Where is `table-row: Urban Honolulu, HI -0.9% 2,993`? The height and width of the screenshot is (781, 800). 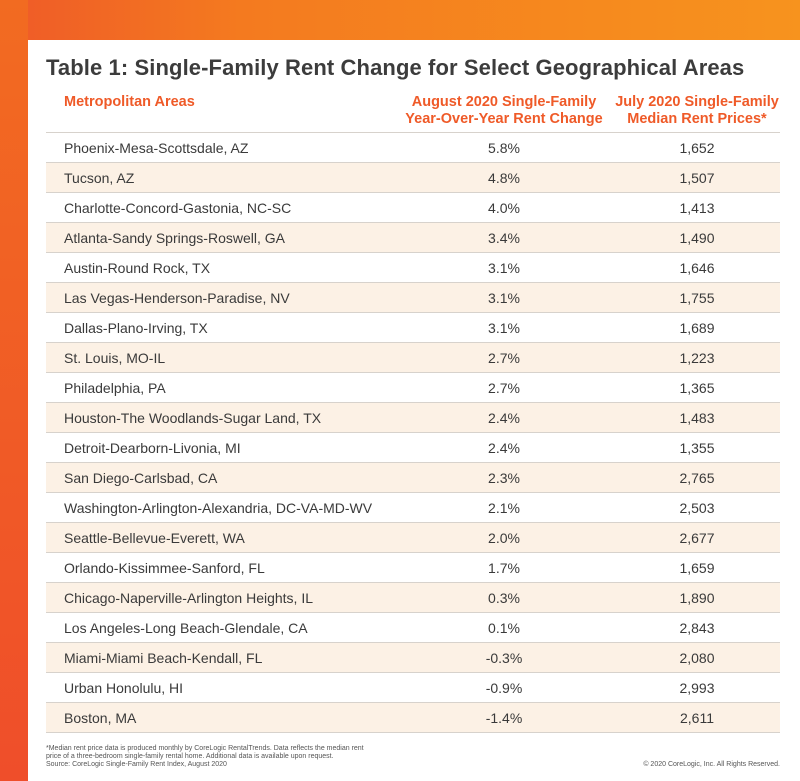
table-row: Urban Honolulu, HI -0.9% 2,993 is located at coordinates (413, 687).